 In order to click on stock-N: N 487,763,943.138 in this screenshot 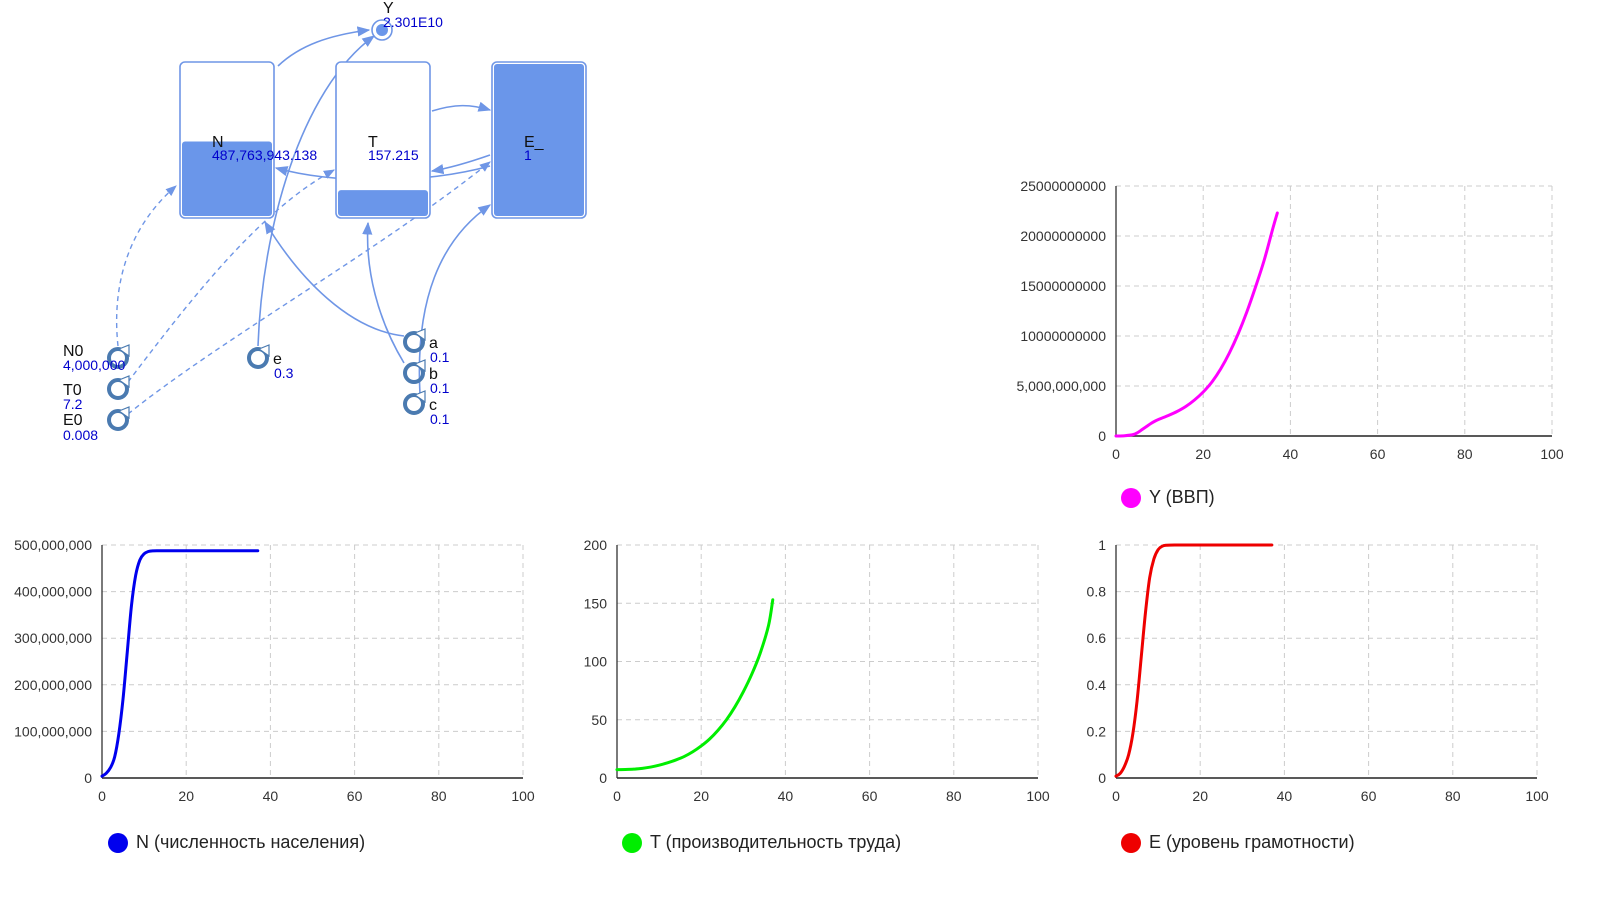, I will do `click(248, 140)`.